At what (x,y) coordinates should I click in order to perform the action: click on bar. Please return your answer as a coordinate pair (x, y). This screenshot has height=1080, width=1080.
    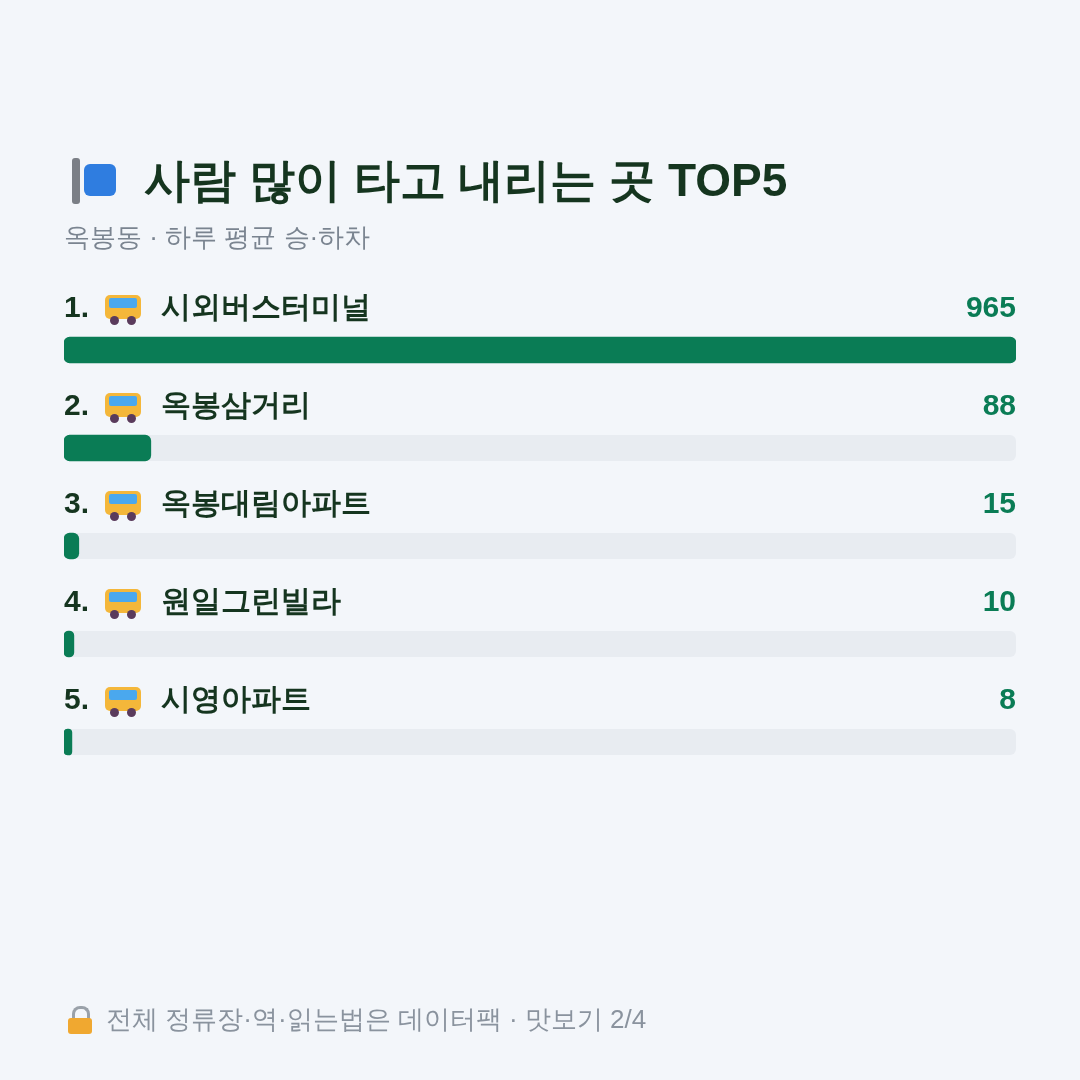
    Looking at the image, I should click on (108, 448).